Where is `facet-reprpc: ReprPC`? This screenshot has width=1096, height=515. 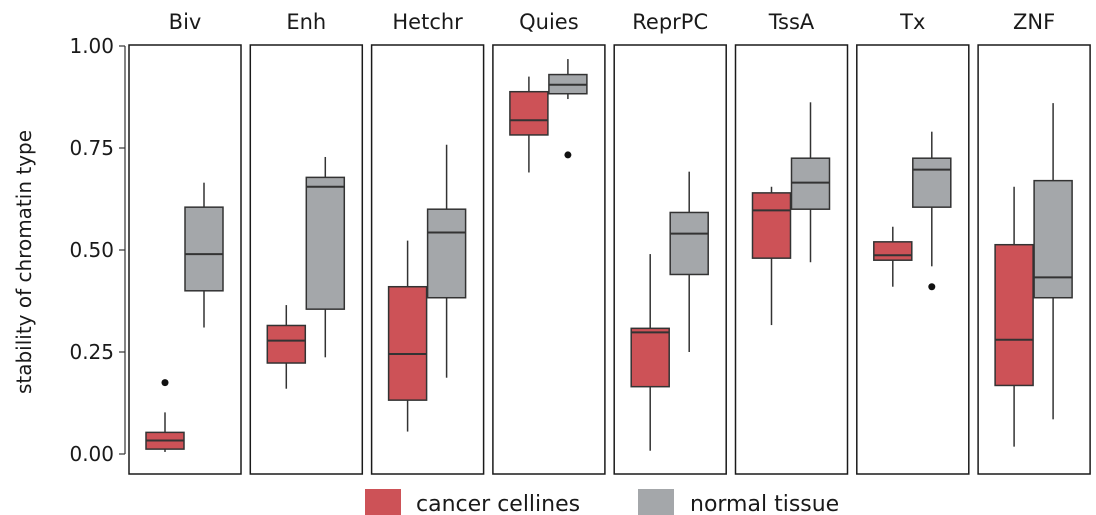 facet-reprpc: ReprPC is located at coordinates (670, 242).